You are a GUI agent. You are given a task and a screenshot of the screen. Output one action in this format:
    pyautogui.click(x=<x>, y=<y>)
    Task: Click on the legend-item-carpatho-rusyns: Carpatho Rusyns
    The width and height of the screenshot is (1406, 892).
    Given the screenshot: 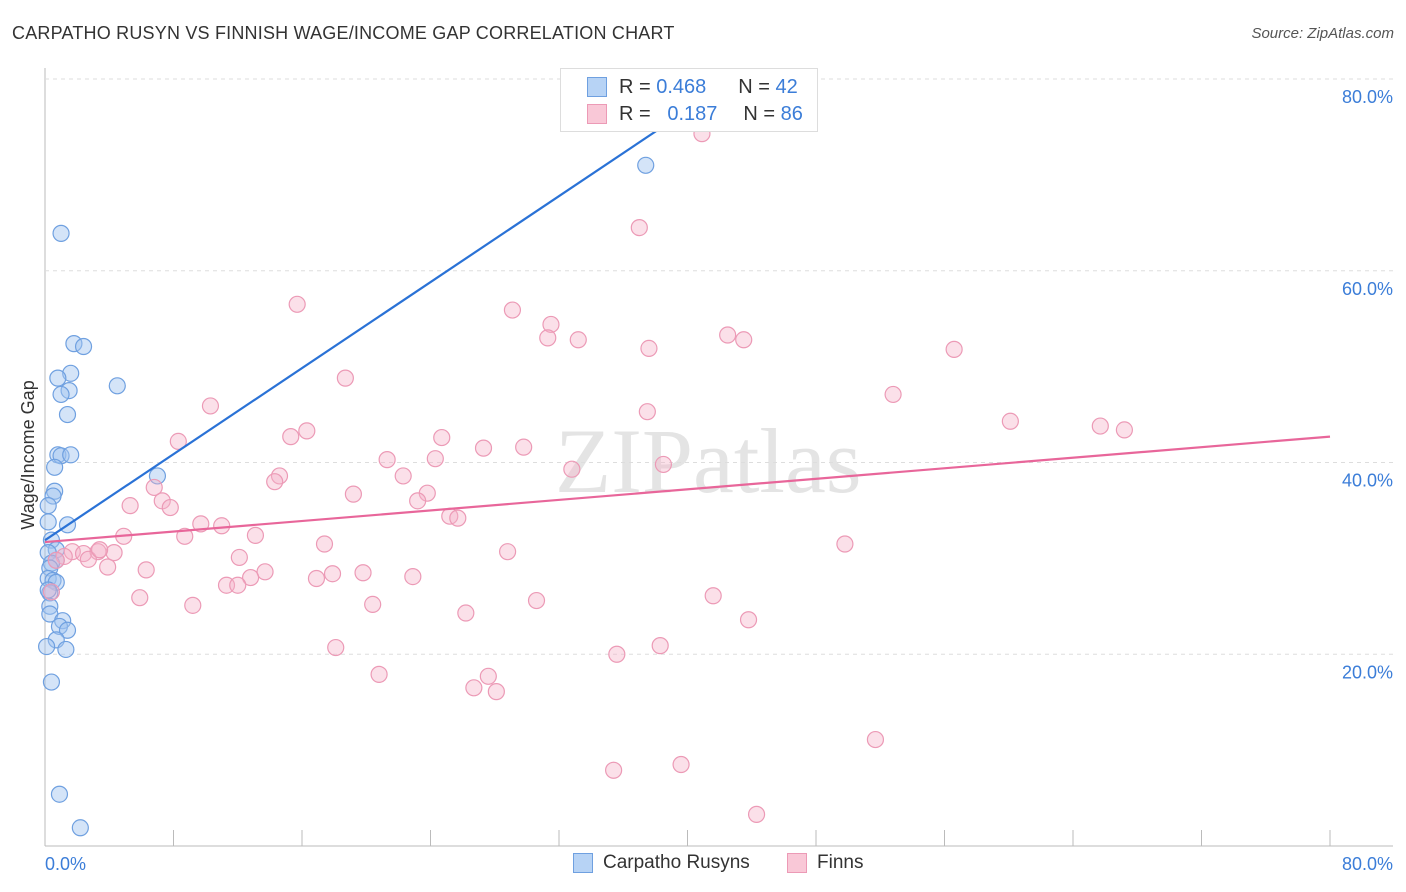 What is the action you would take?
    pyautogui.click(x=661, y=863)
    